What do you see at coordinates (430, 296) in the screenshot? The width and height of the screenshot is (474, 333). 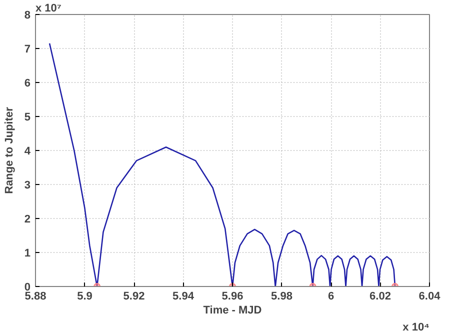 I see `x-tick-label: 6.04` at bounding box center [430, 296].